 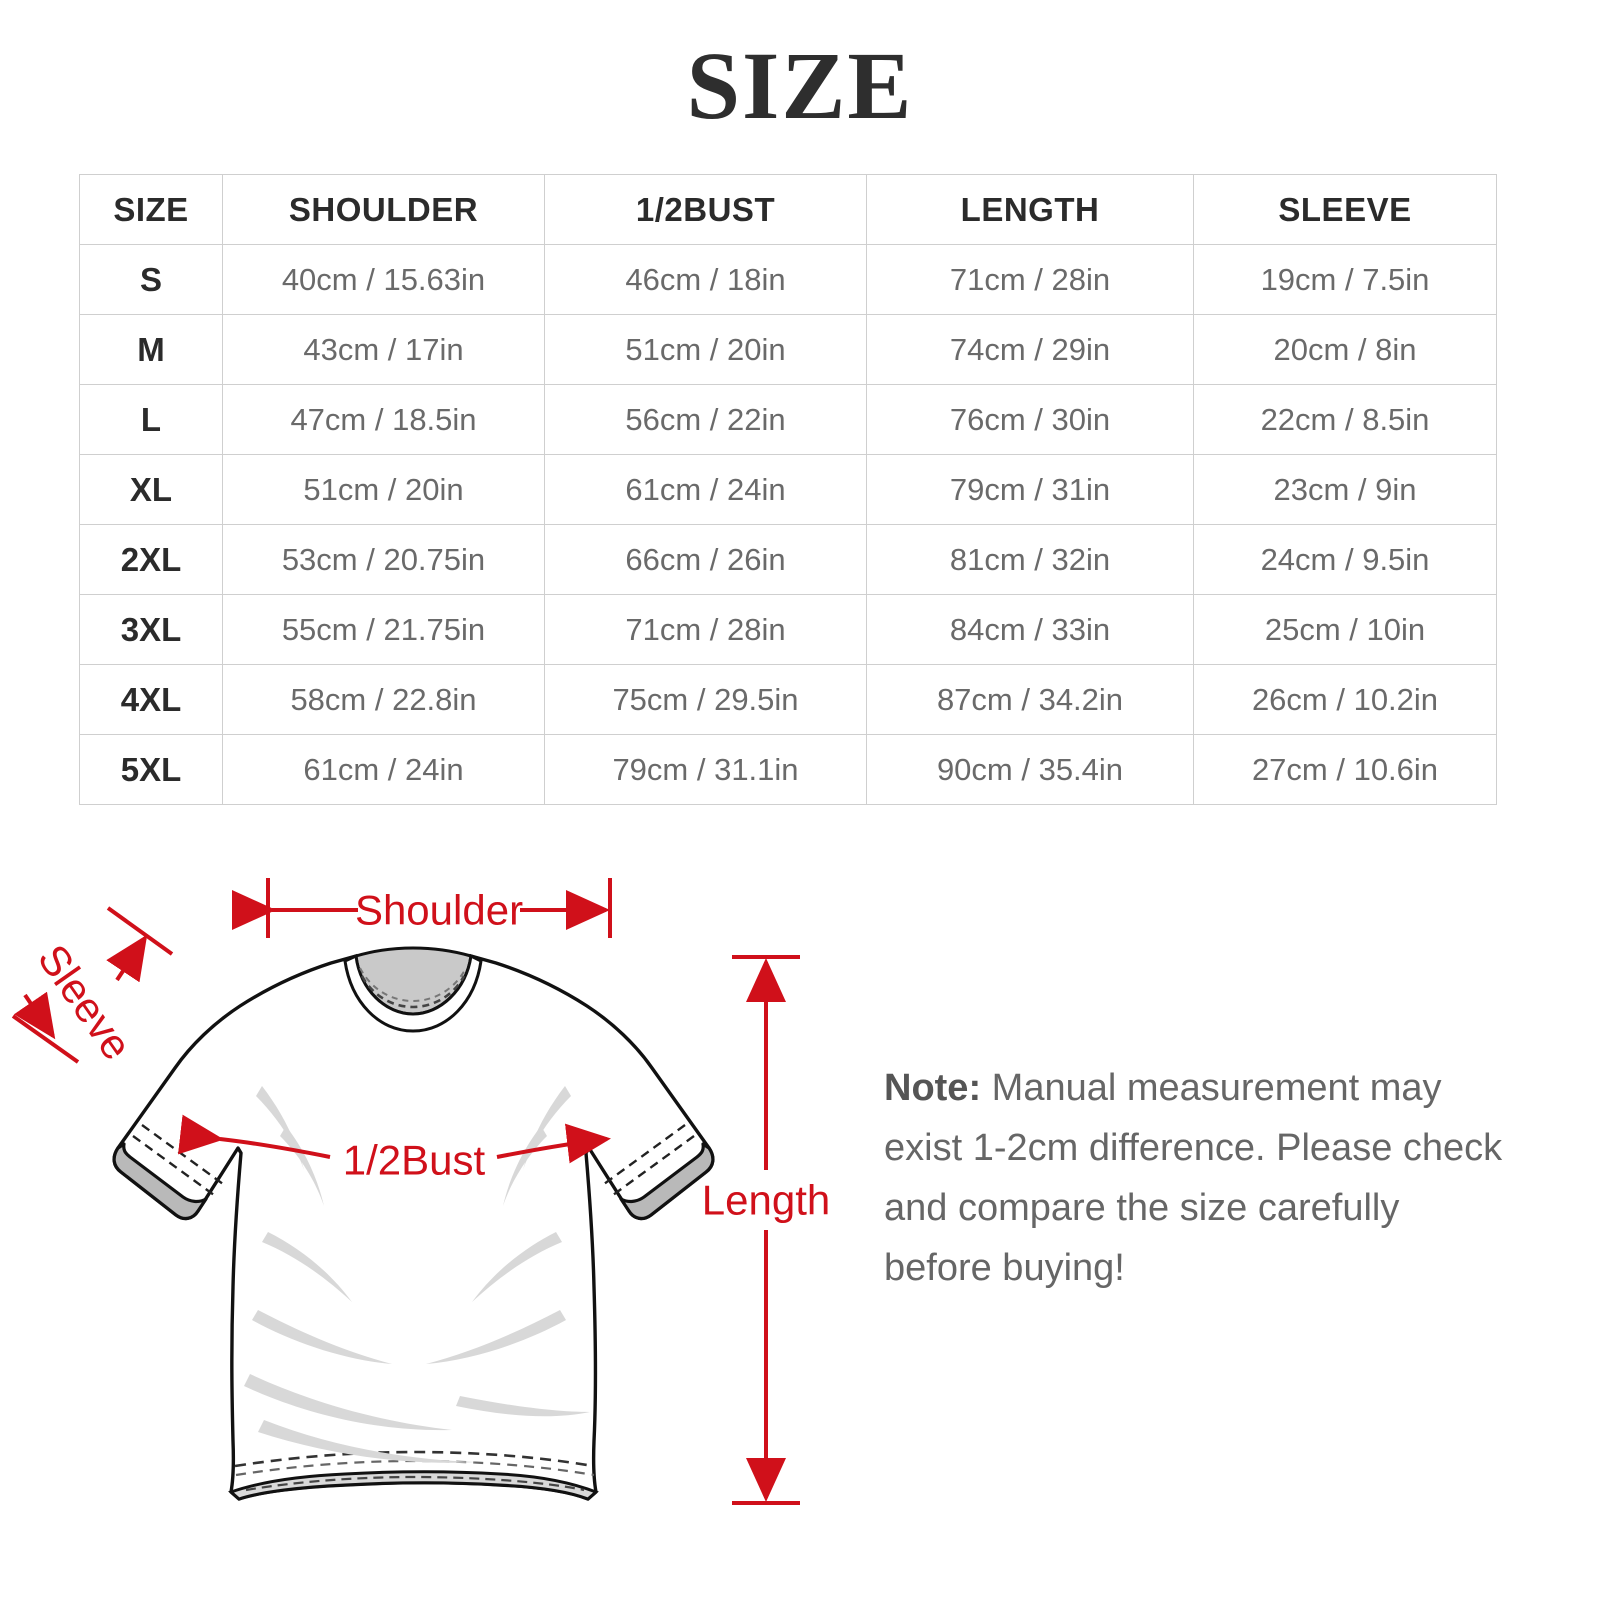 What do you see at coordinates (1030, 769) in the screenshot?
I see `cell-length: 90cm / 35.4in` at bounding box center [1030, 769].